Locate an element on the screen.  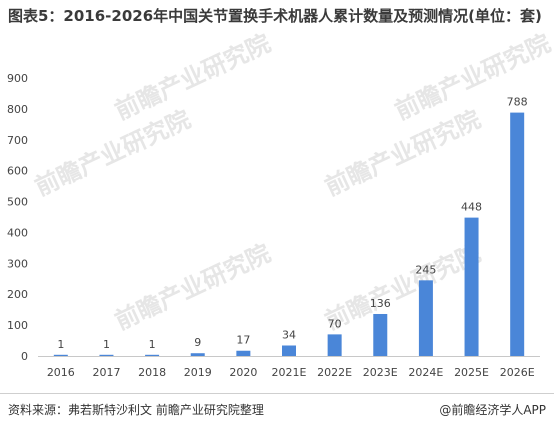
x-tick-label: 2020 is located at coordinates (243, 372).